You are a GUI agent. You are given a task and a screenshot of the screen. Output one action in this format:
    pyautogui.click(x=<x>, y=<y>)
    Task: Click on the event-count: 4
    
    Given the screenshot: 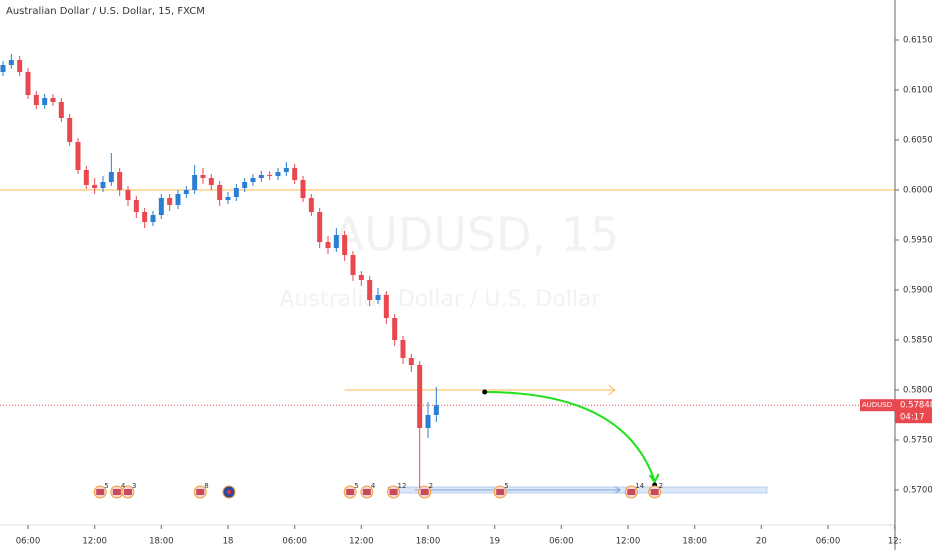 What is the action you would take?
    pyautogui.click(x=123, y=486)
    